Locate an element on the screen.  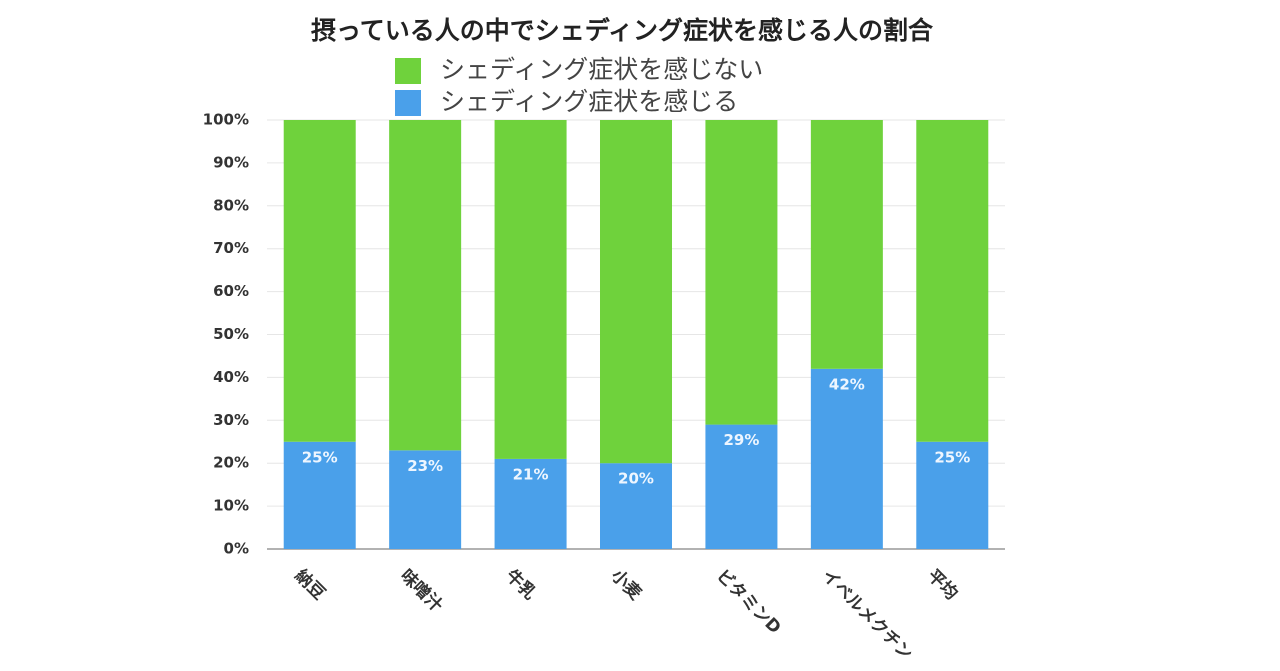
data-label: 20% is located at coordinates (636, 479).